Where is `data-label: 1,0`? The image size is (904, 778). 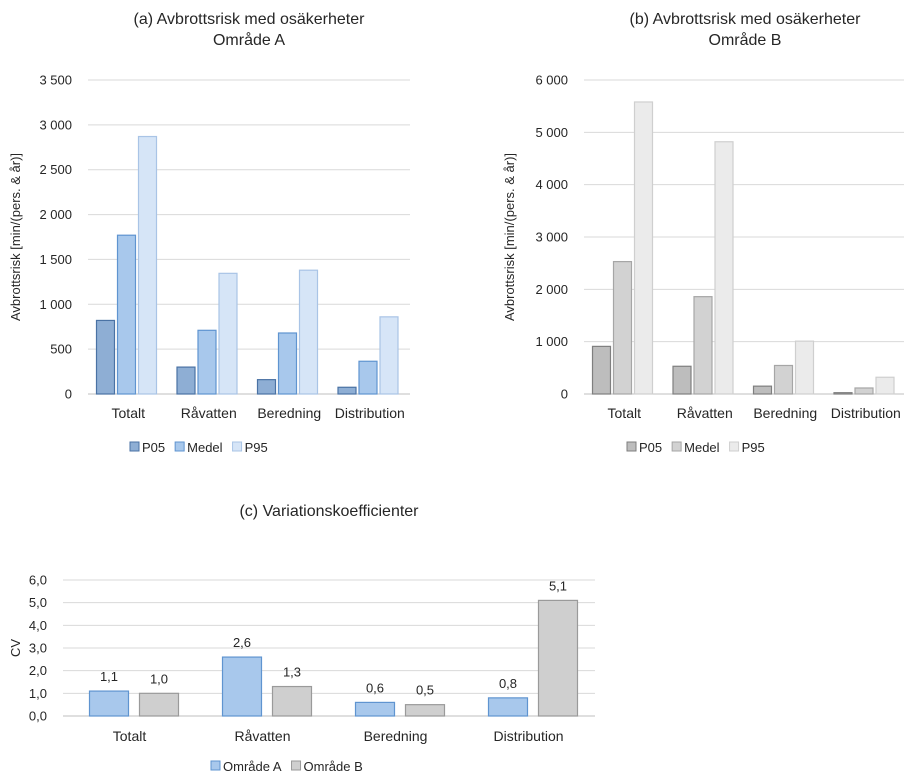
data-label: 1,0 is located at coordinates (159, 678).